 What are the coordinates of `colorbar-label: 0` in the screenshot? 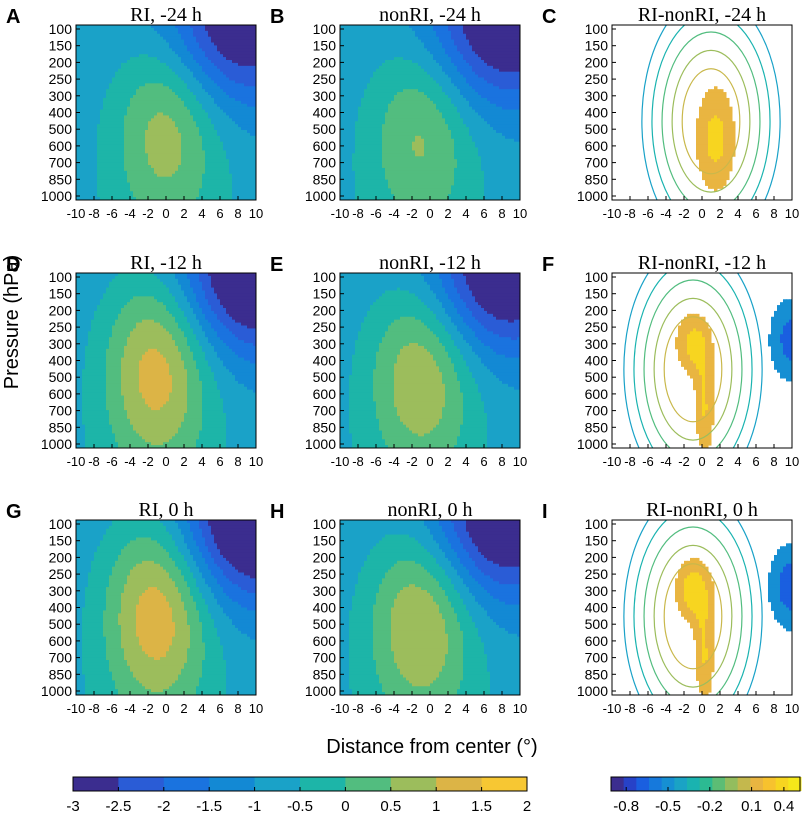 It's located at (345, 806).